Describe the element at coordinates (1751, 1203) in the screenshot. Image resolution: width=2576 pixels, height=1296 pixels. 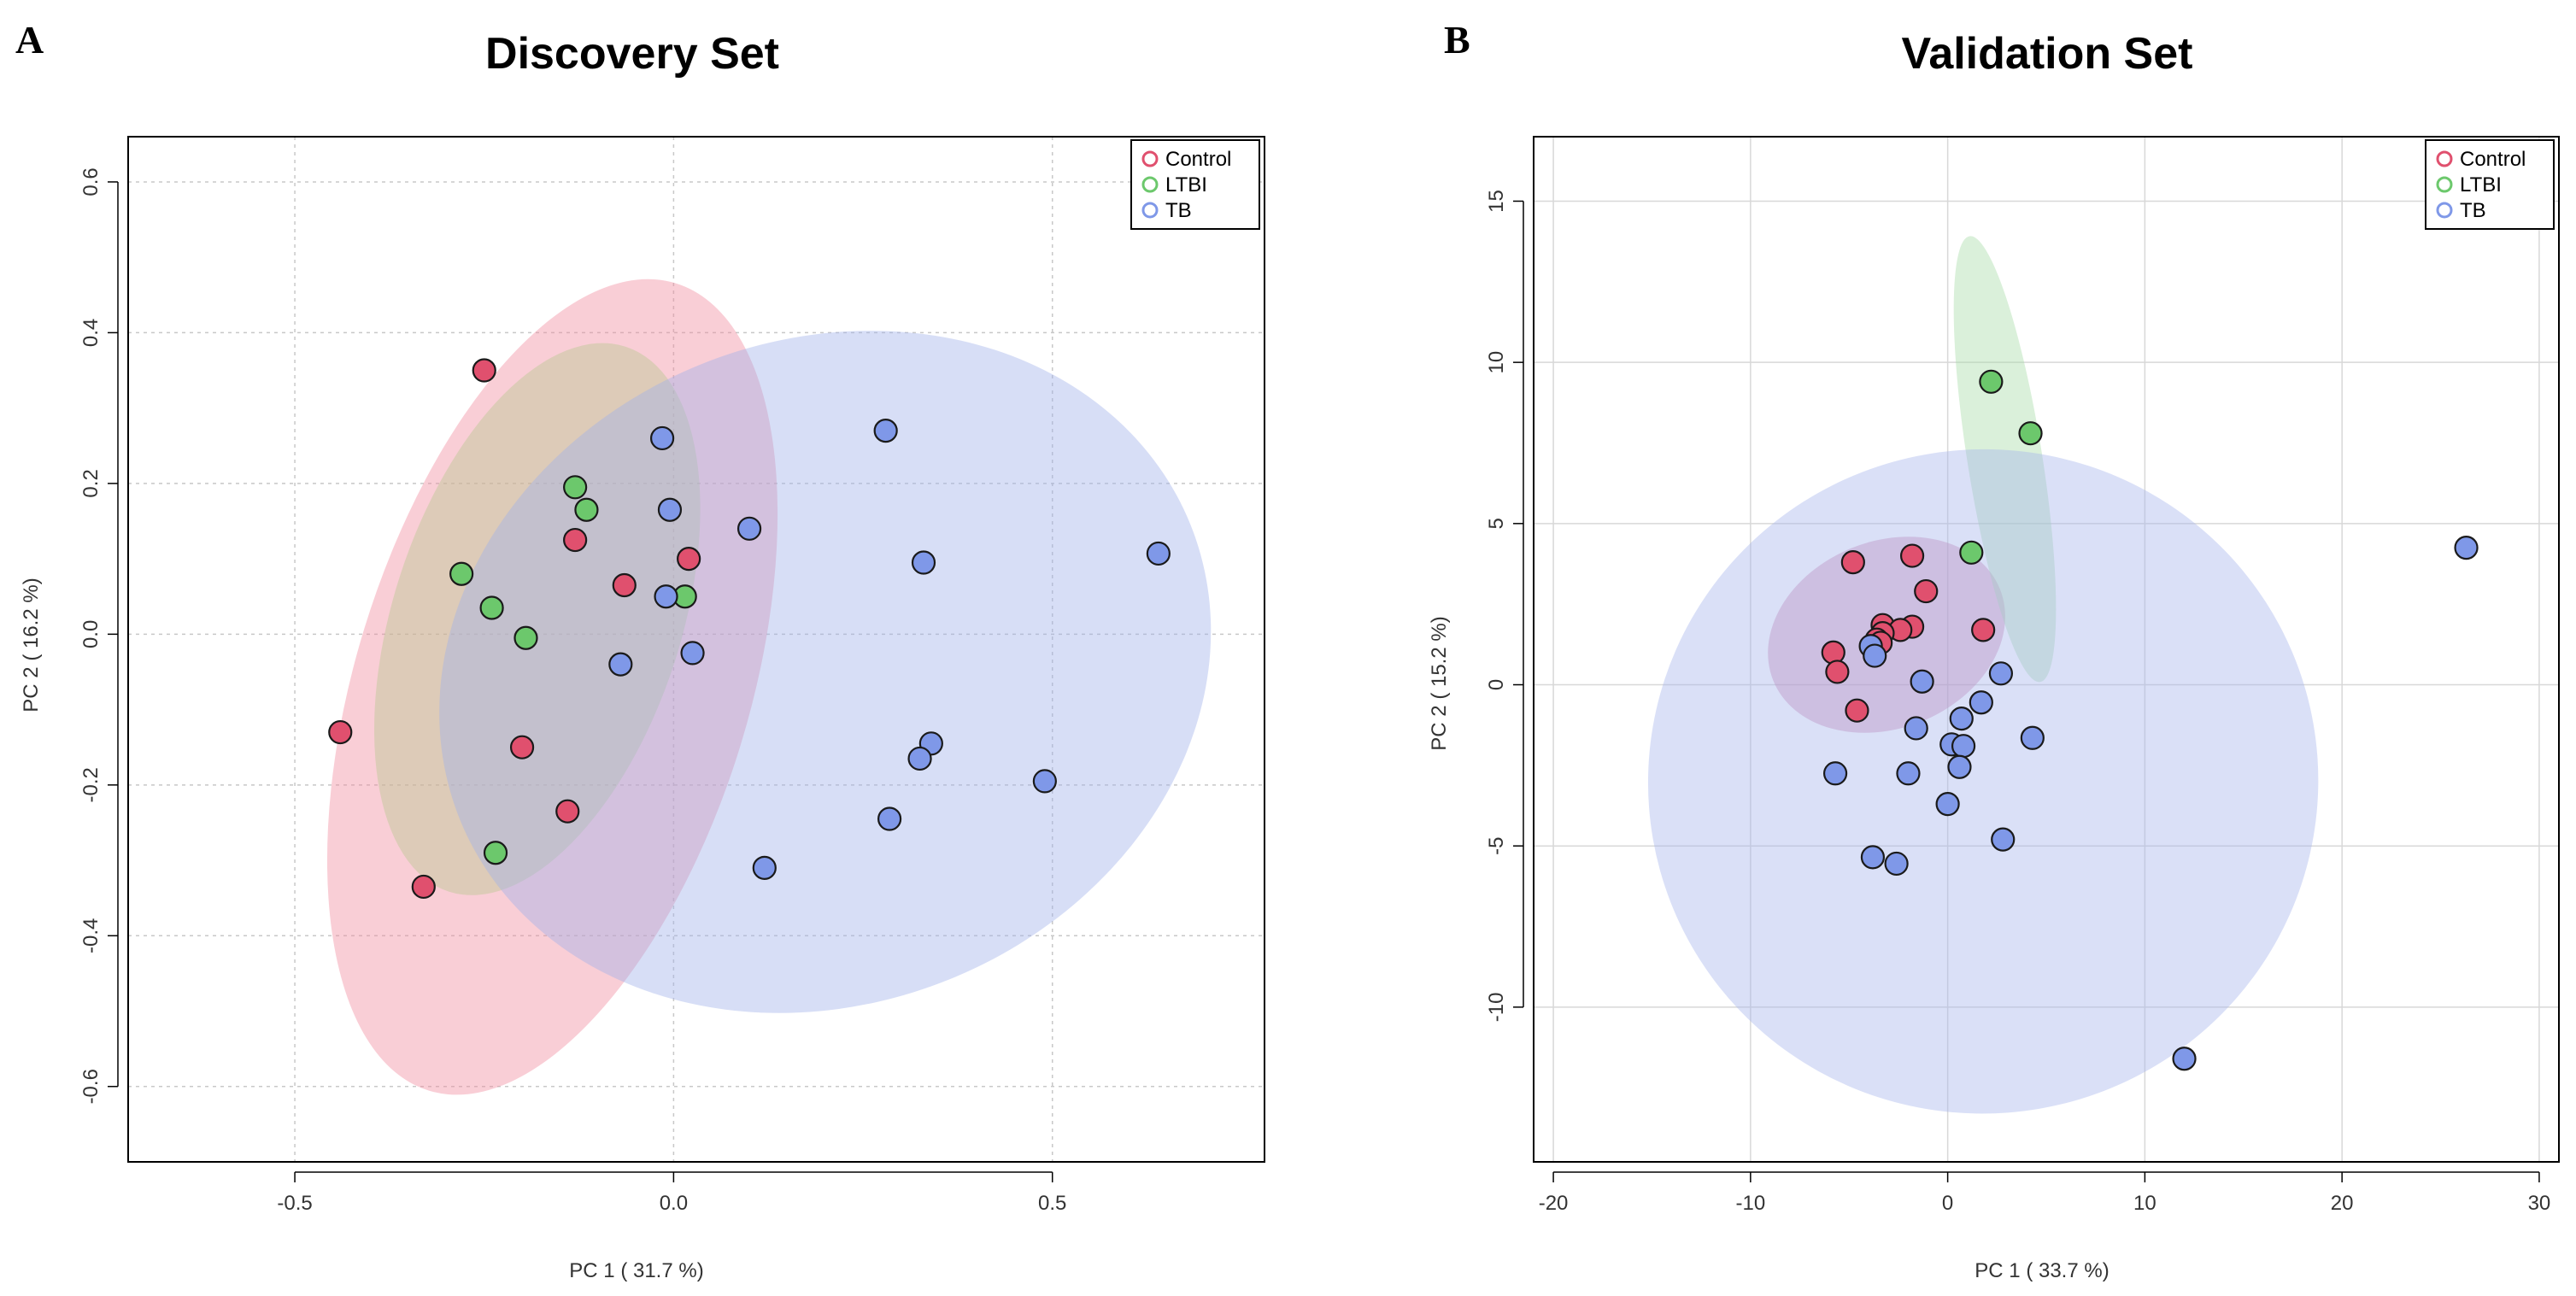
I see `x-tick-label: -10` at that location.